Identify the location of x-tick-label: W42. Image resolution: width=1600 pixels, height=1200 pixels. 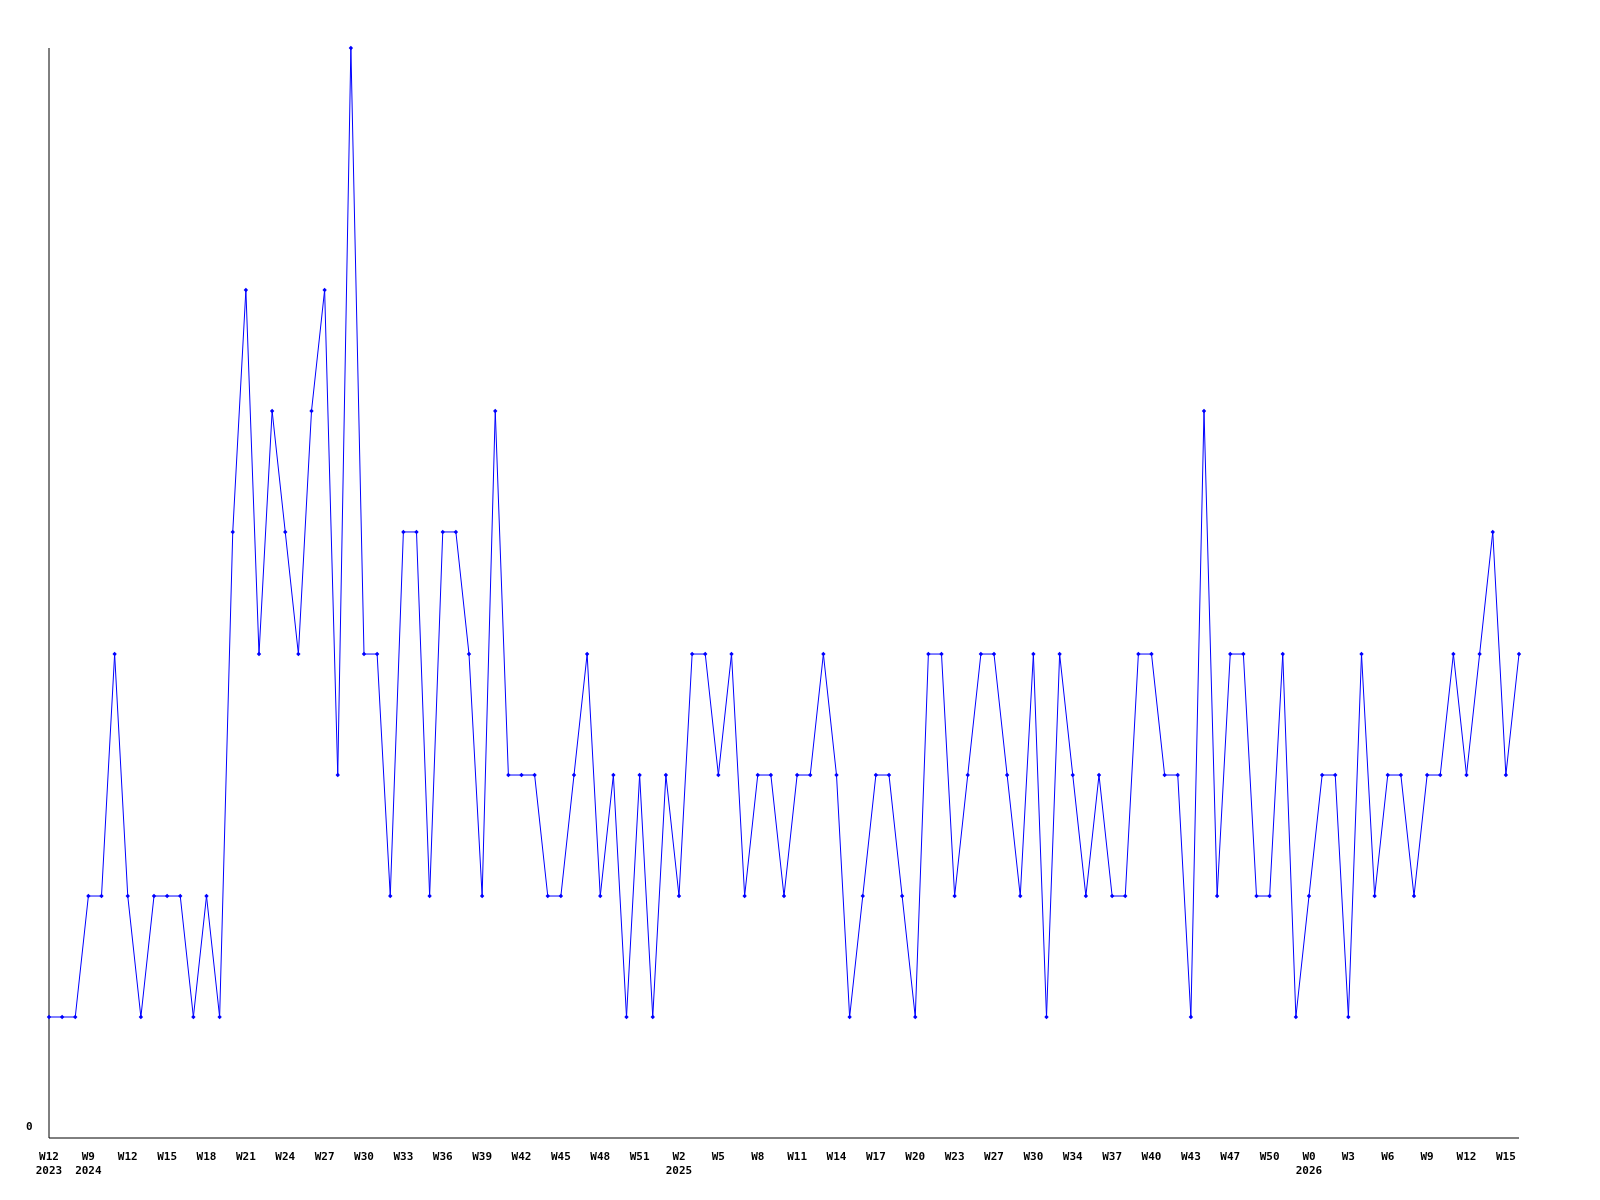
(521, 1156).